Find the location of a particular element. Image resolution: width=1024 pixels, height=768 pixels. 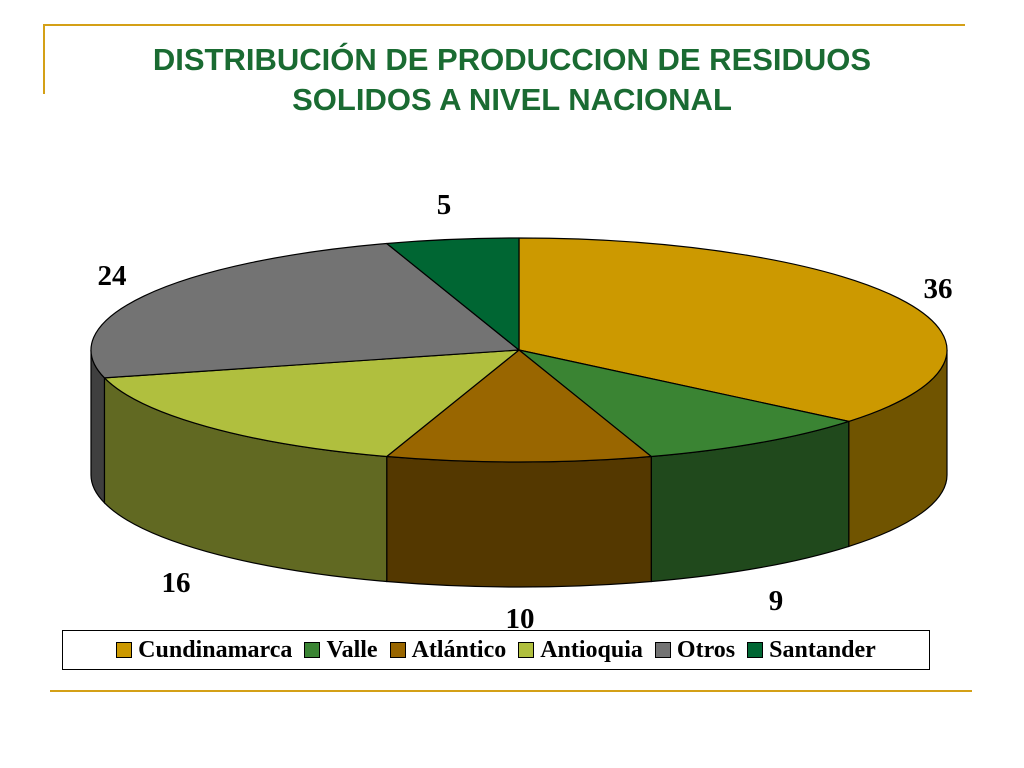

legend-item-cundinamarca: Cundinamarca is located at coordinates (204, 650).